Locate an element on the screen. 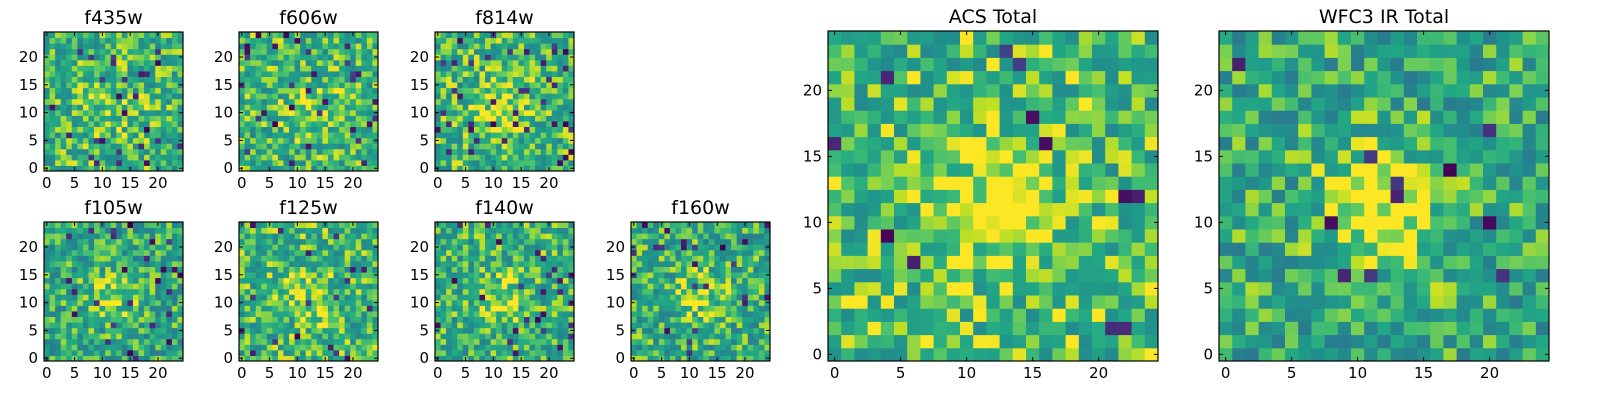 The width and height of the screenshot is (1600, 400). y-tick-label: 20 is located at coordinates (419, 247).